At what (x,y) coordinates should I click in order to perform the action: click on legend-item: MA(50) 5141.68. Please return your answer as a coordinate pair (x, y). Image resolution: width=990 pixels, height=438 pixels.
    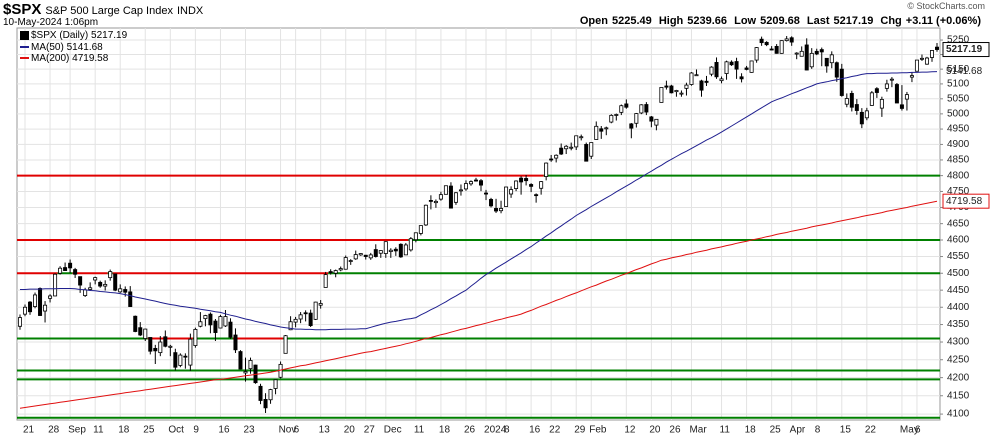
    Looking at the image, I should click on (73, 48).